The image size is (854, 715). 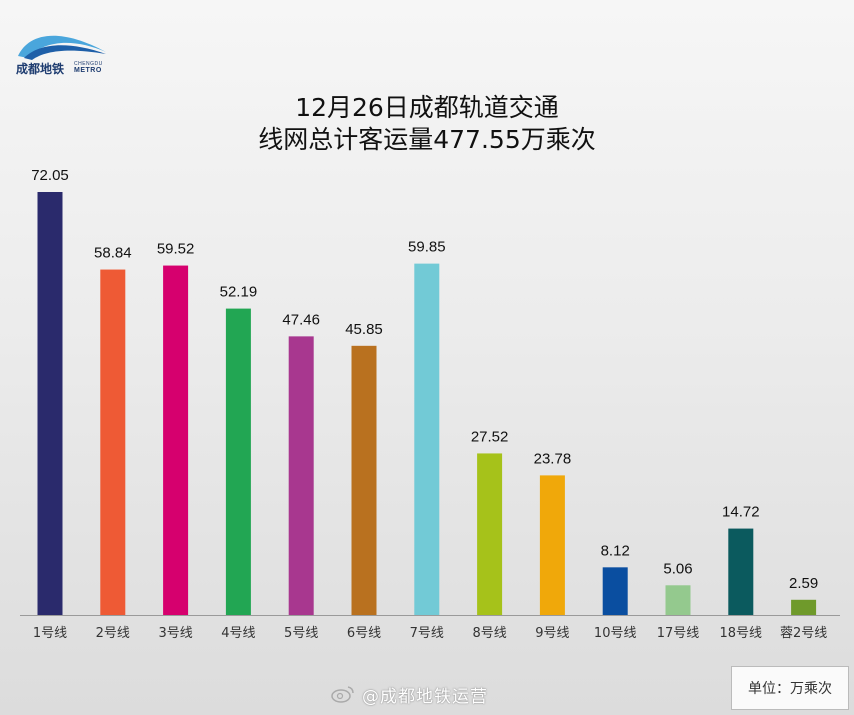 What do you see at coordinates (552, 633) in the screenshot?
I see `x-tick-label-9: 9号线` at bounding box center [552, 633].